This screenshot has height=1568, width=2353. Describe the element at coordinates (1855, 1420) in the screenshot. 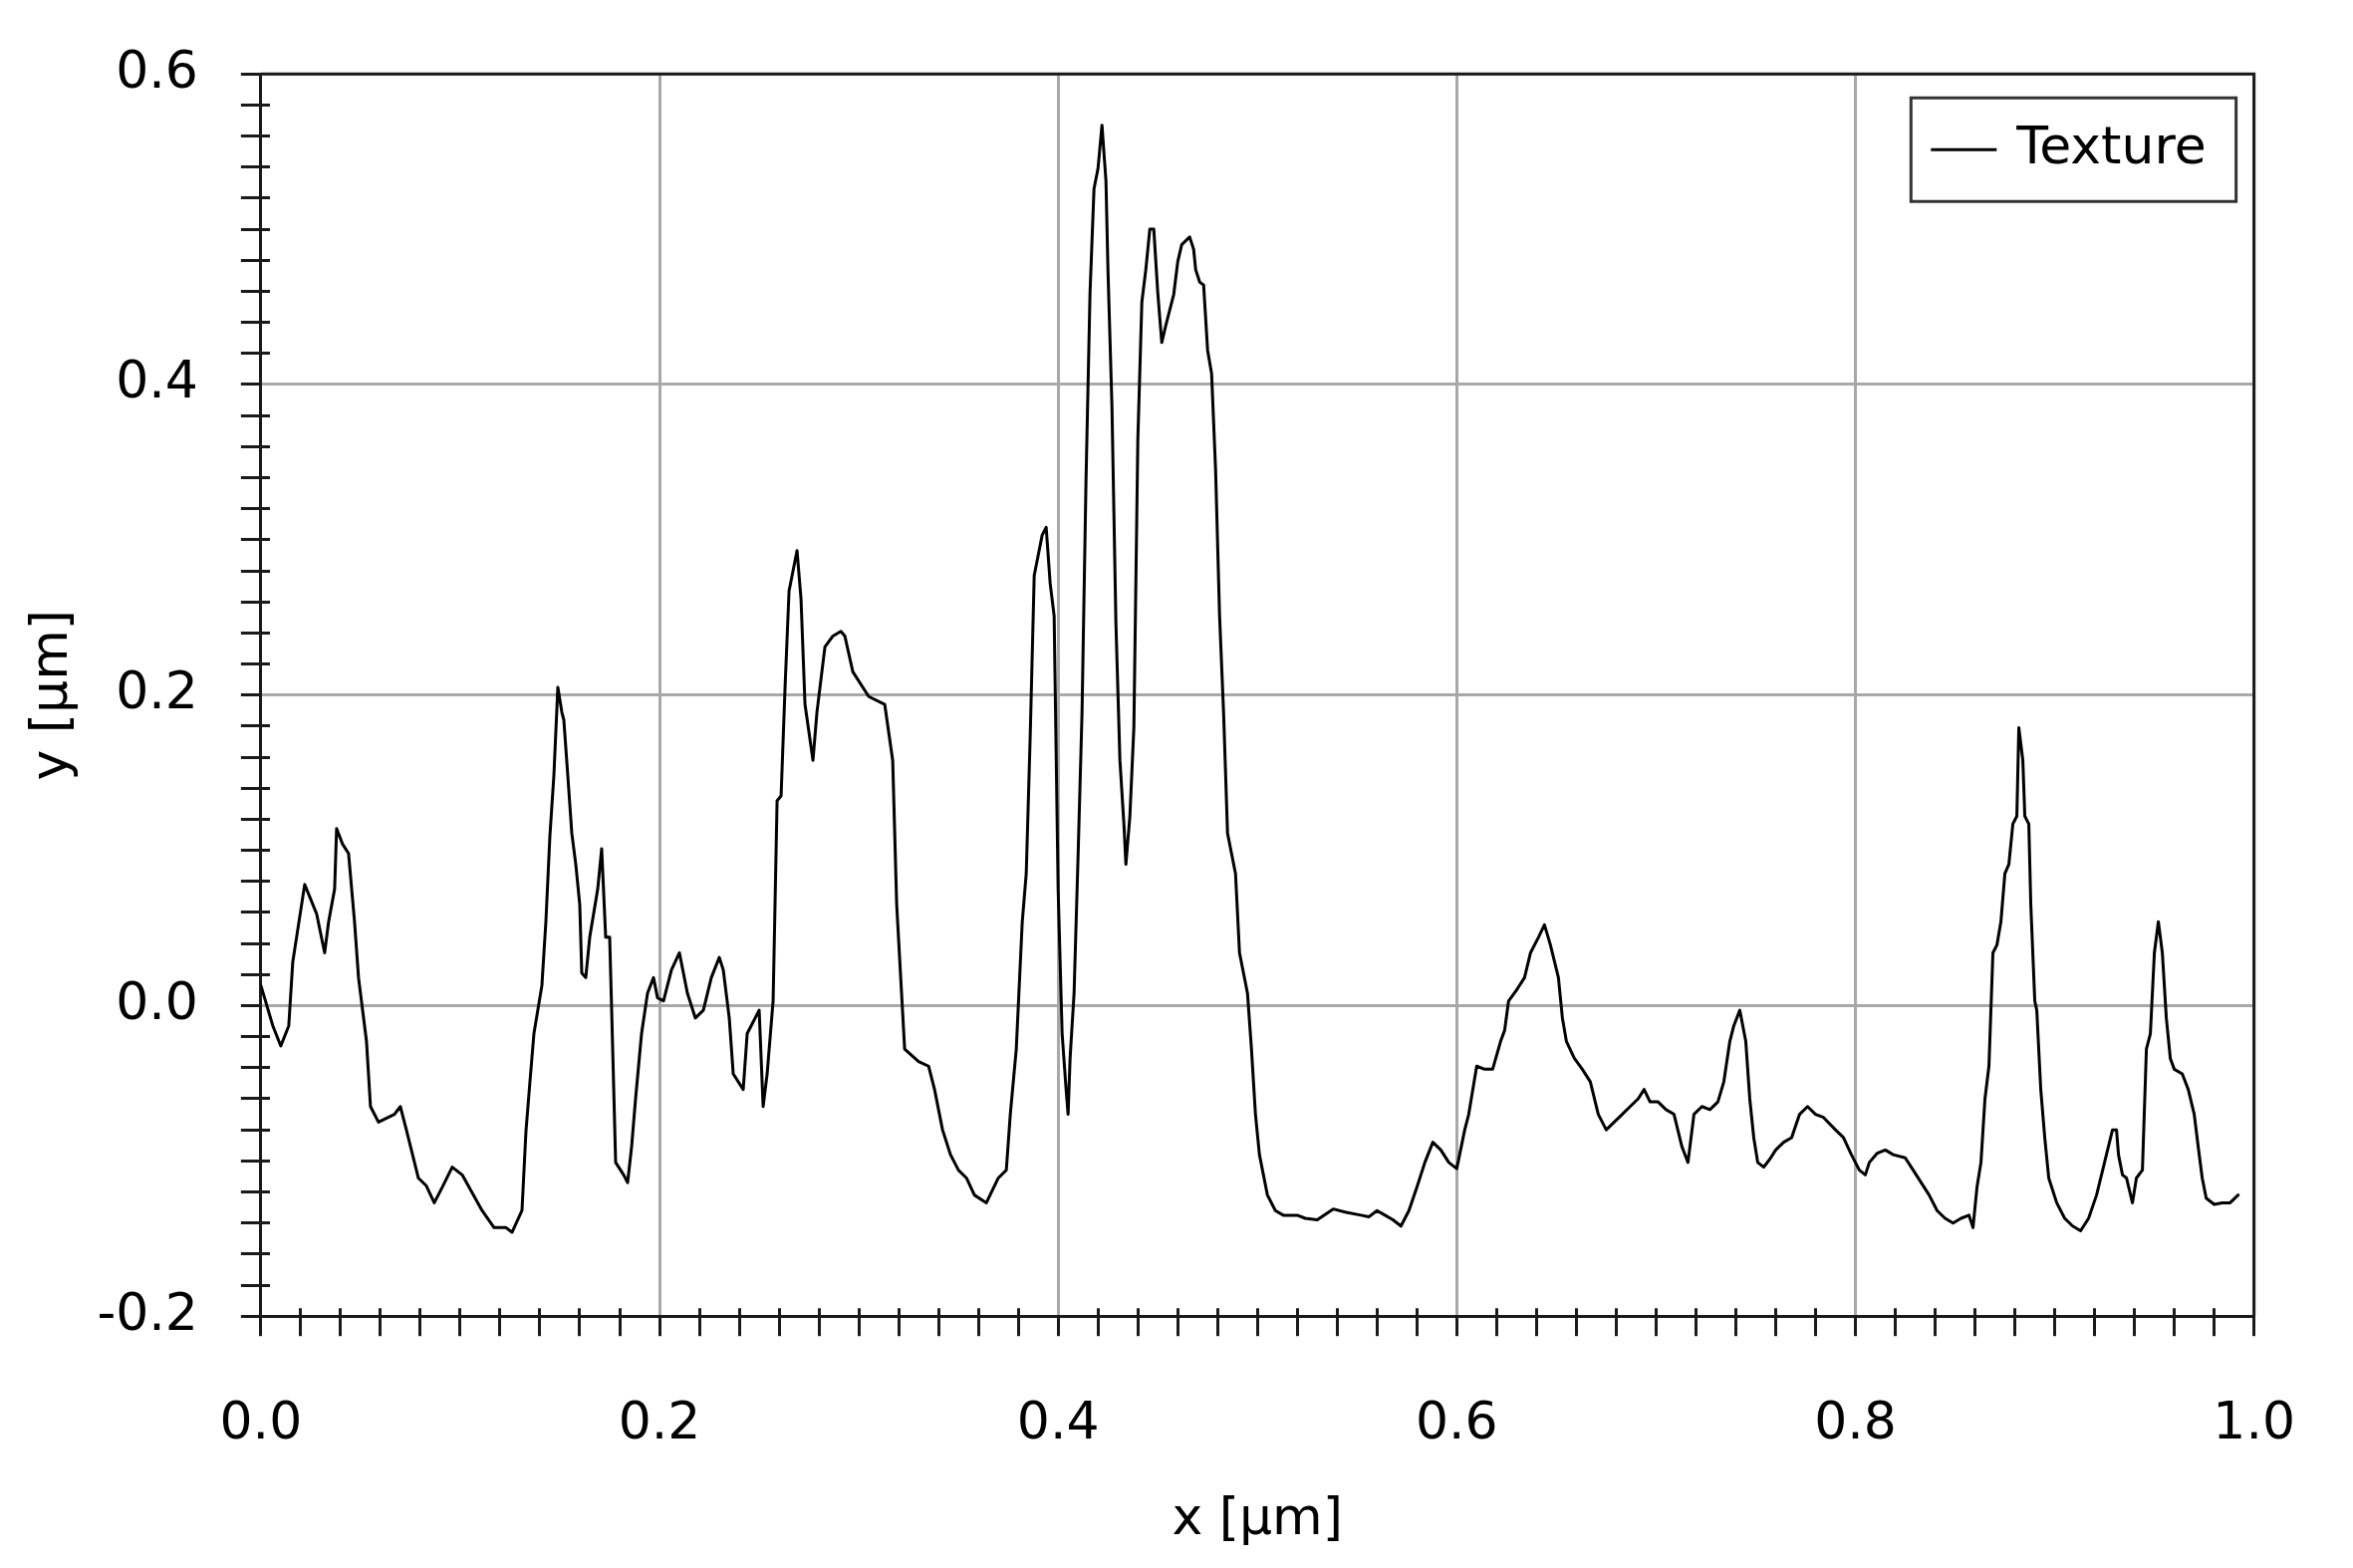

I see `x-tick-label: 0.8` at that location.